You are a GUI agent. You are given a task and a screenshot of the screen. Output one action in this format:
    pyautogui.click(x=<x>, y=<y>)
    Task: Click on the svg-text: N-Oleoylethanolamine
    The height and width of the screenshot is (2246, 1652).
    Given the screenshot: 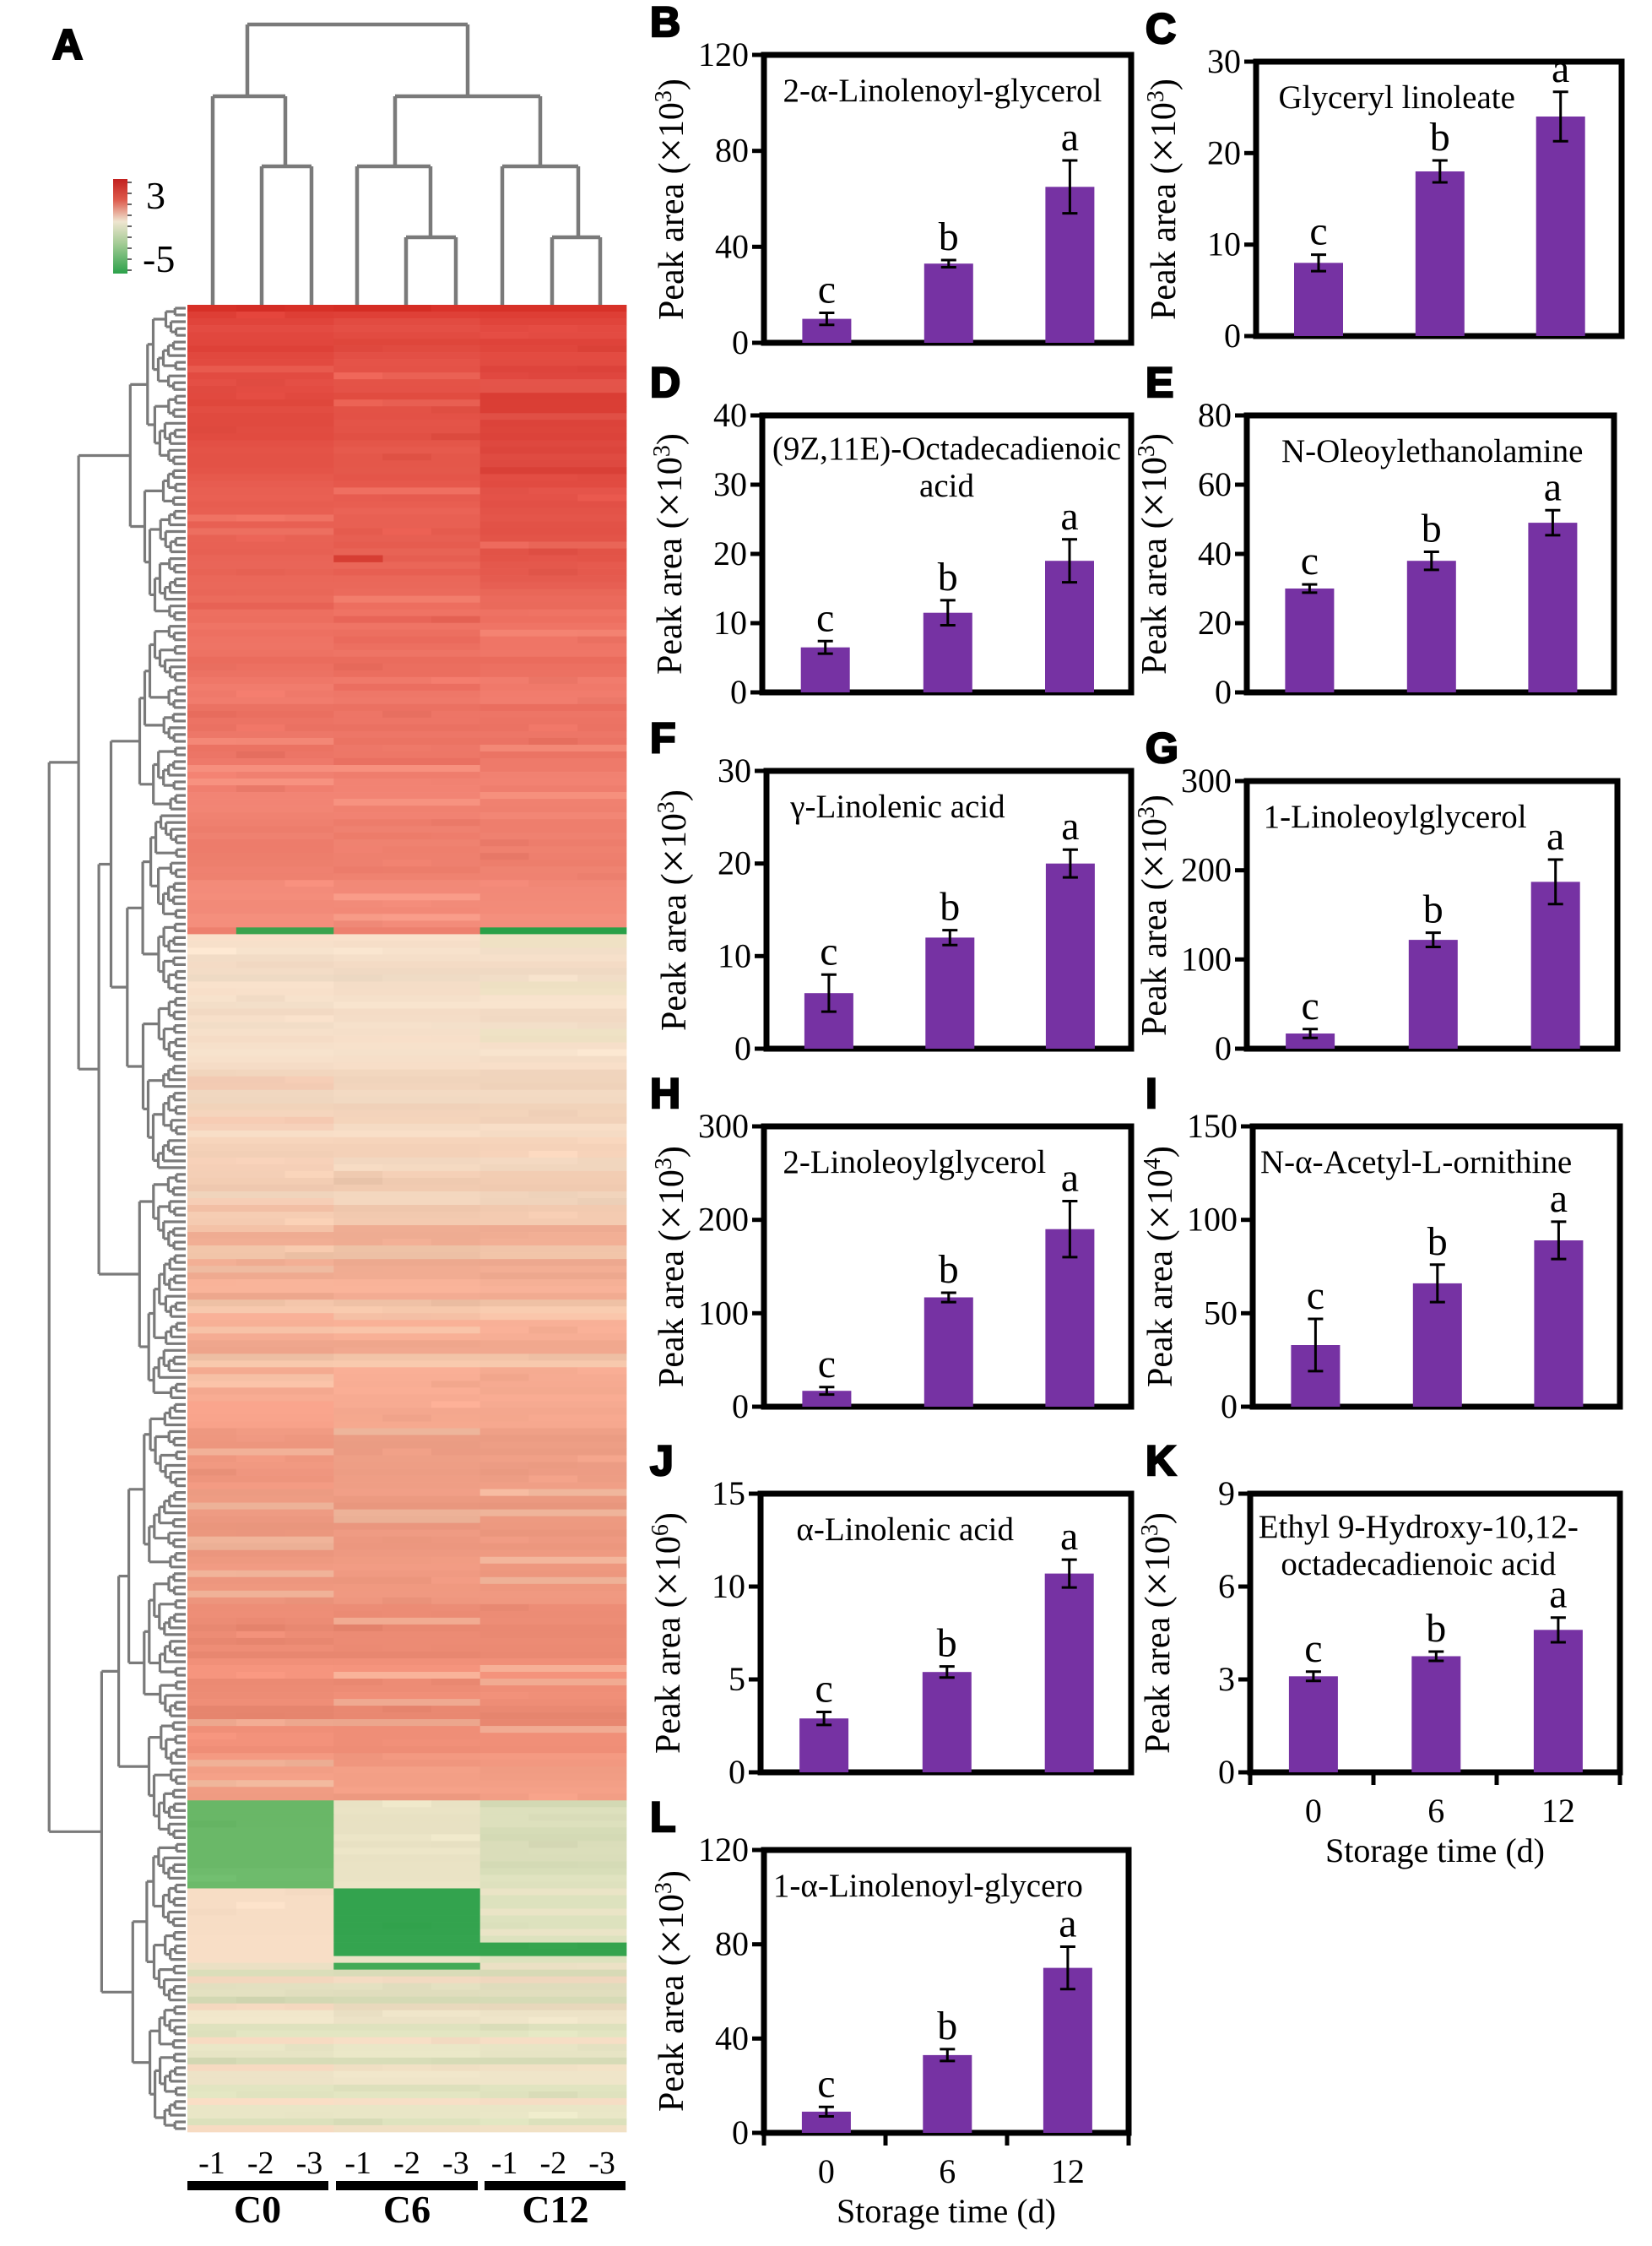 What is the action you would take?
    pyautogui.click(x=1432, y=451)
    